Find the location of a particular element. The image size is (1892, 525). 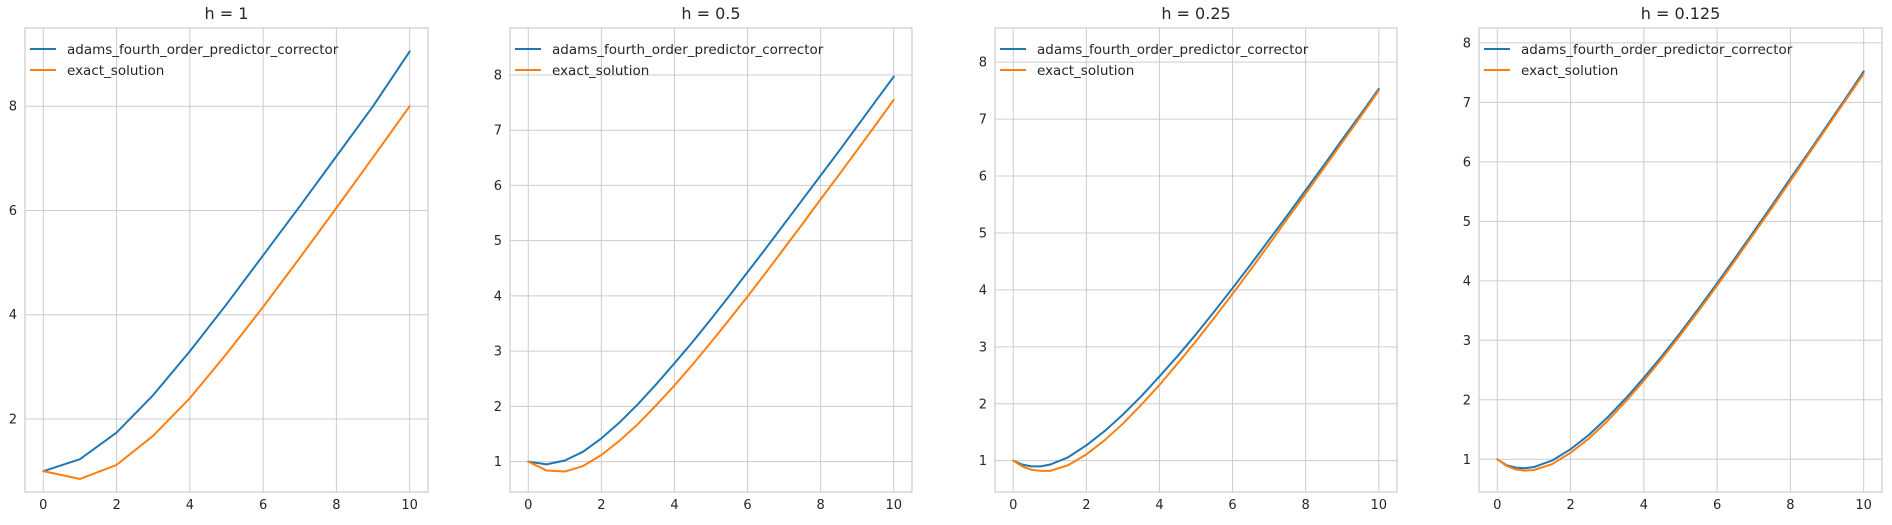

chart-title: h = 0.25 is located at coordinates (1195, 13).